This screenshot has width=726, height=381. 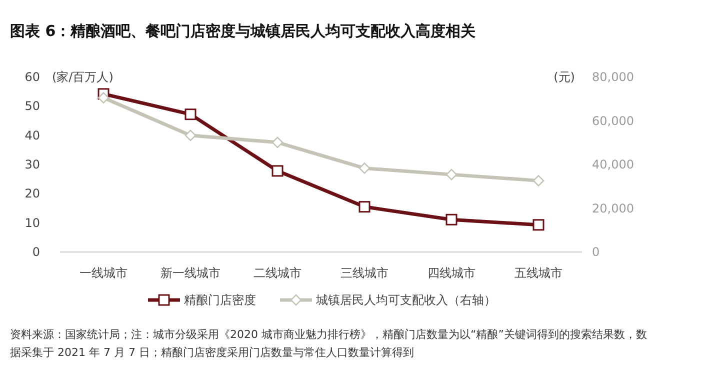 I want to click on y-tick-label: 50, so click(x=32, y=106).